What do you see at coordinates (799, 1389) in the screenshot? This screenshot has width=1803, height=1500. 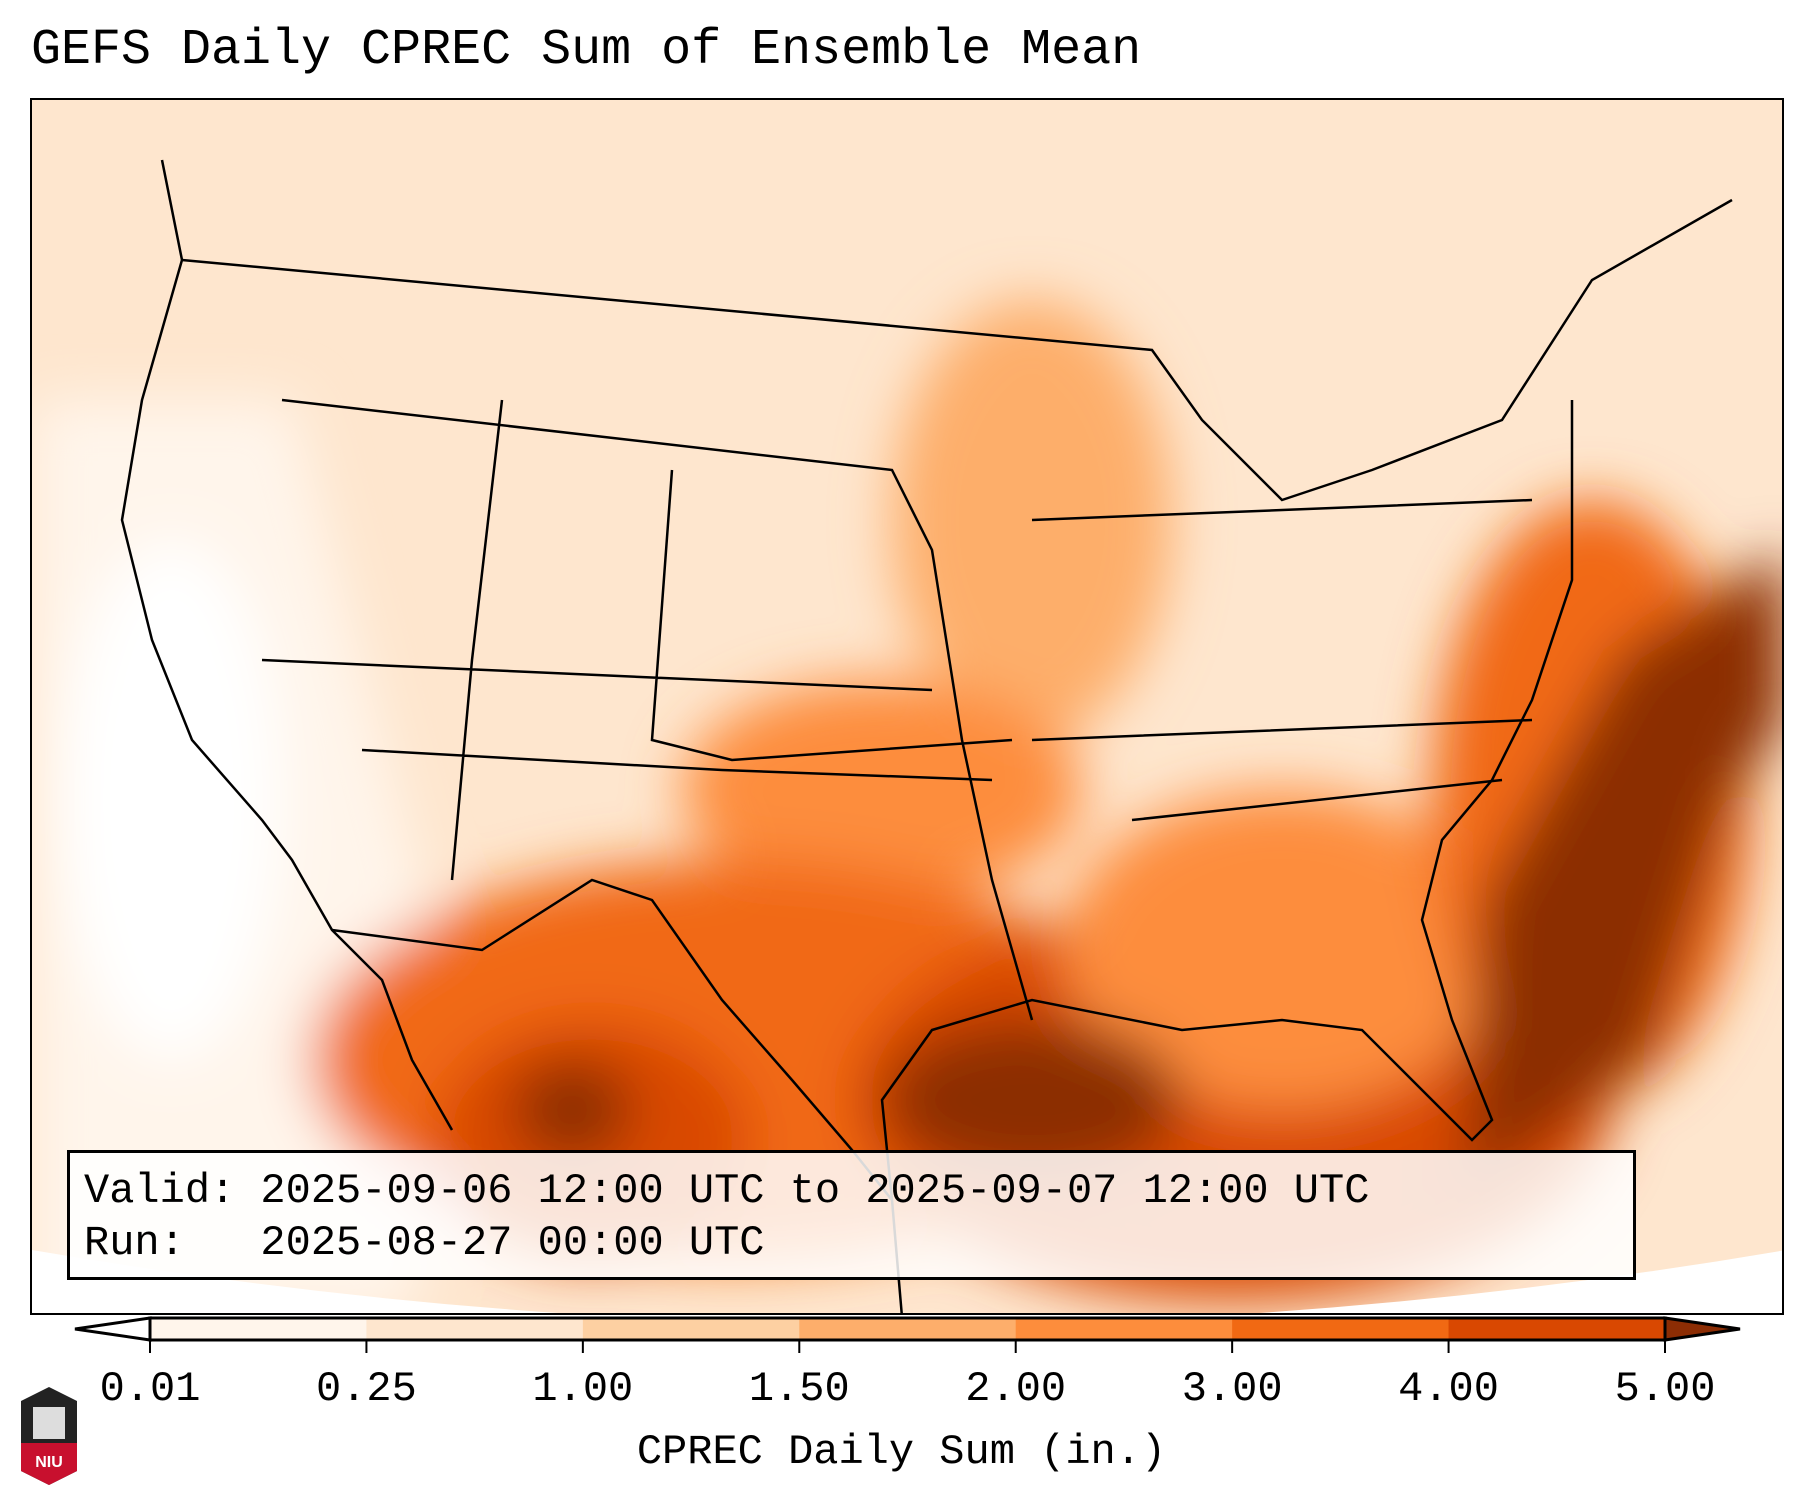 I see `colorbar-tick-label: 1.50` at bounding box center [799, 1389].